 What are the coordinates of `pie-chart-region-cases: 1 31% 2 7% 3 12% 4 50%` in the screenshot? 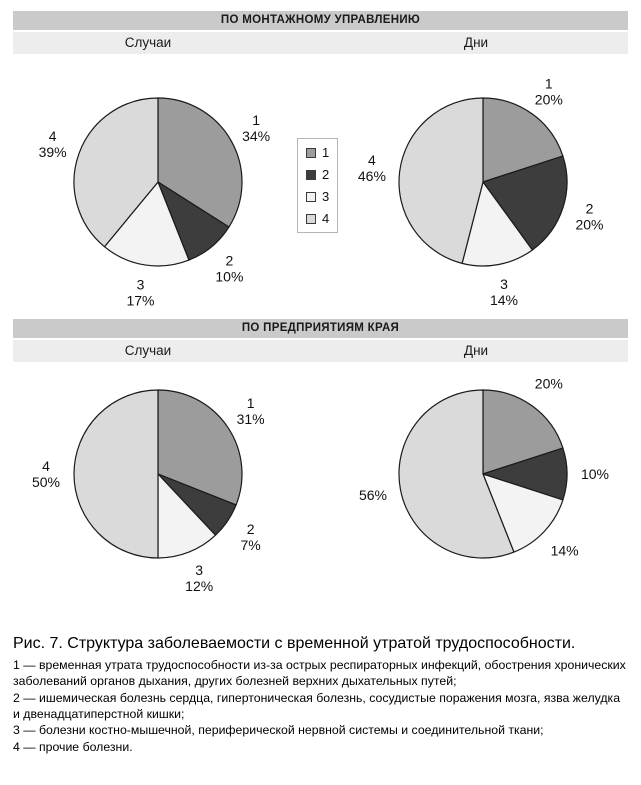 It's located at (158, 487).